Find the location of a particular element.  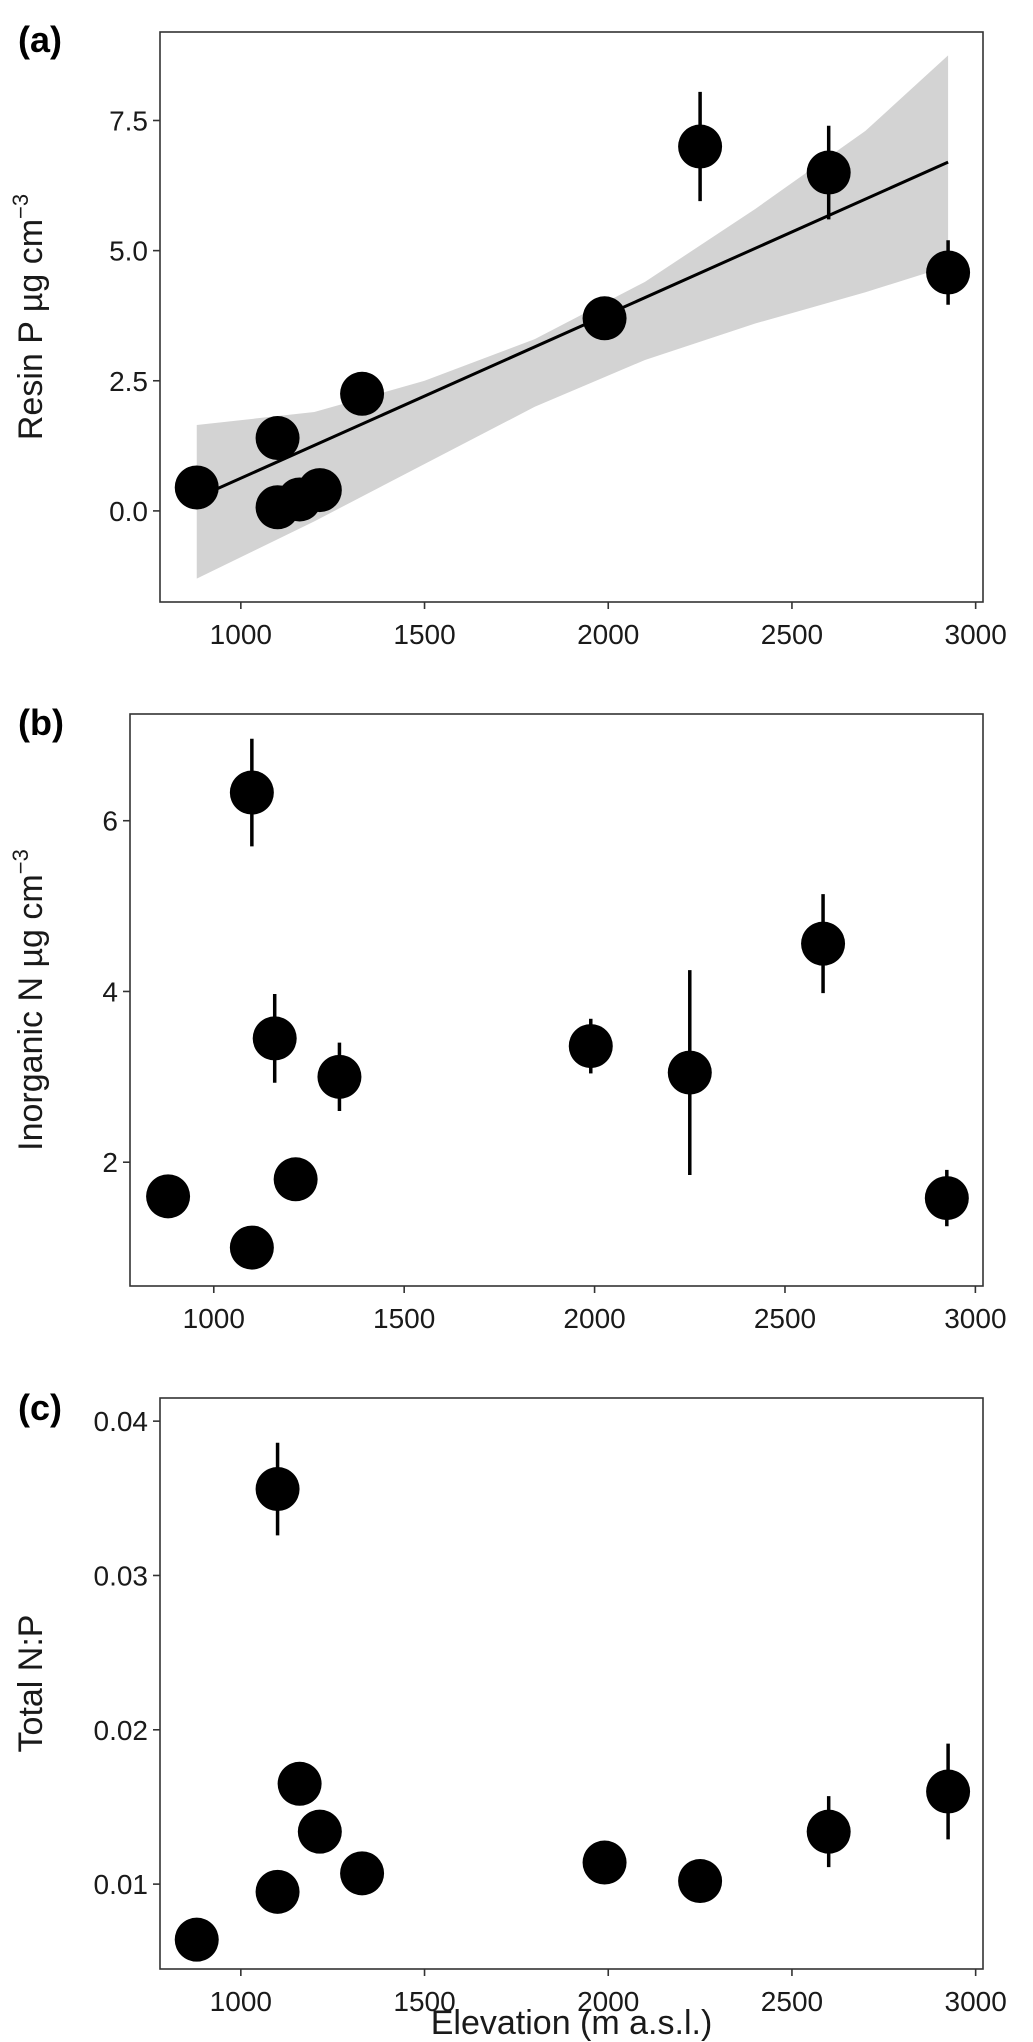

x-axis-title: Elevation (m a.s.l.) is located at coordinates (572, 2023).